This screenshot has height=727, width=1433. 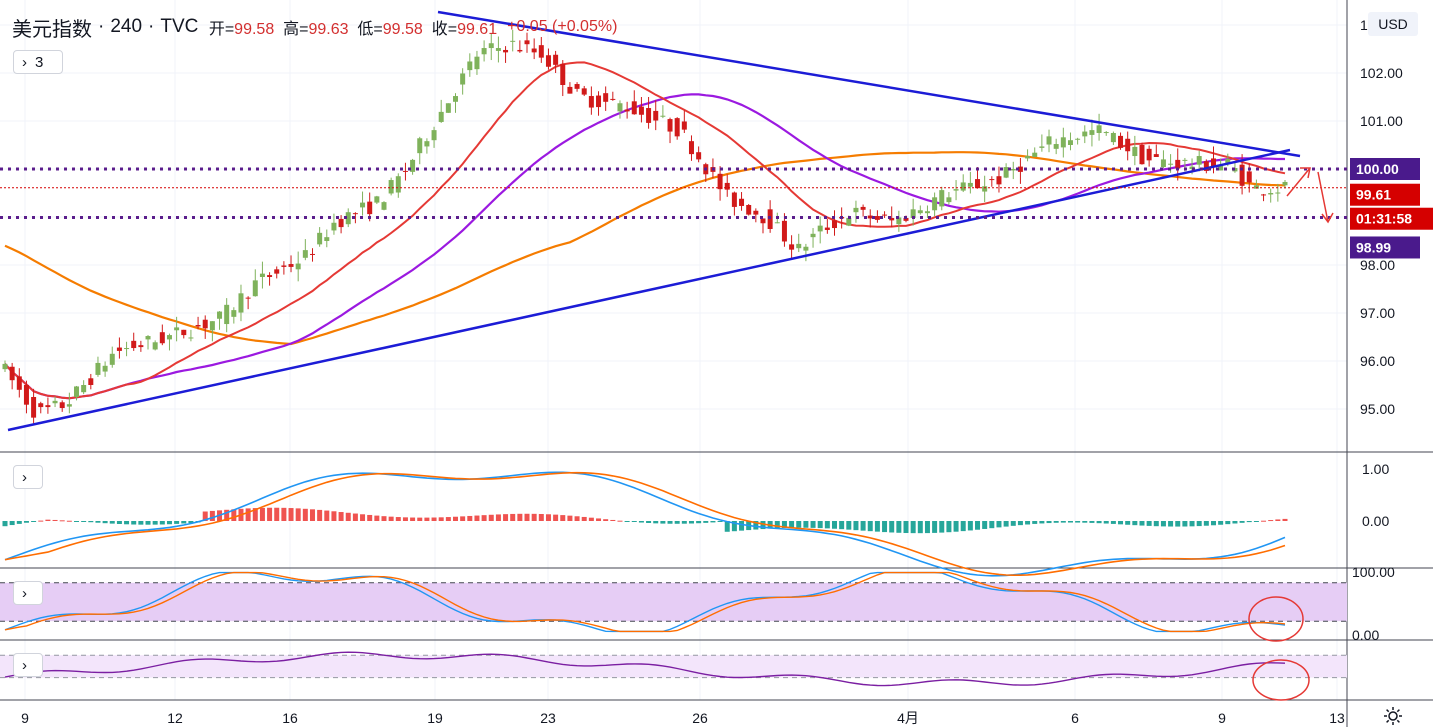 I want to click on gear-icon, so click(x=1393, y=716).